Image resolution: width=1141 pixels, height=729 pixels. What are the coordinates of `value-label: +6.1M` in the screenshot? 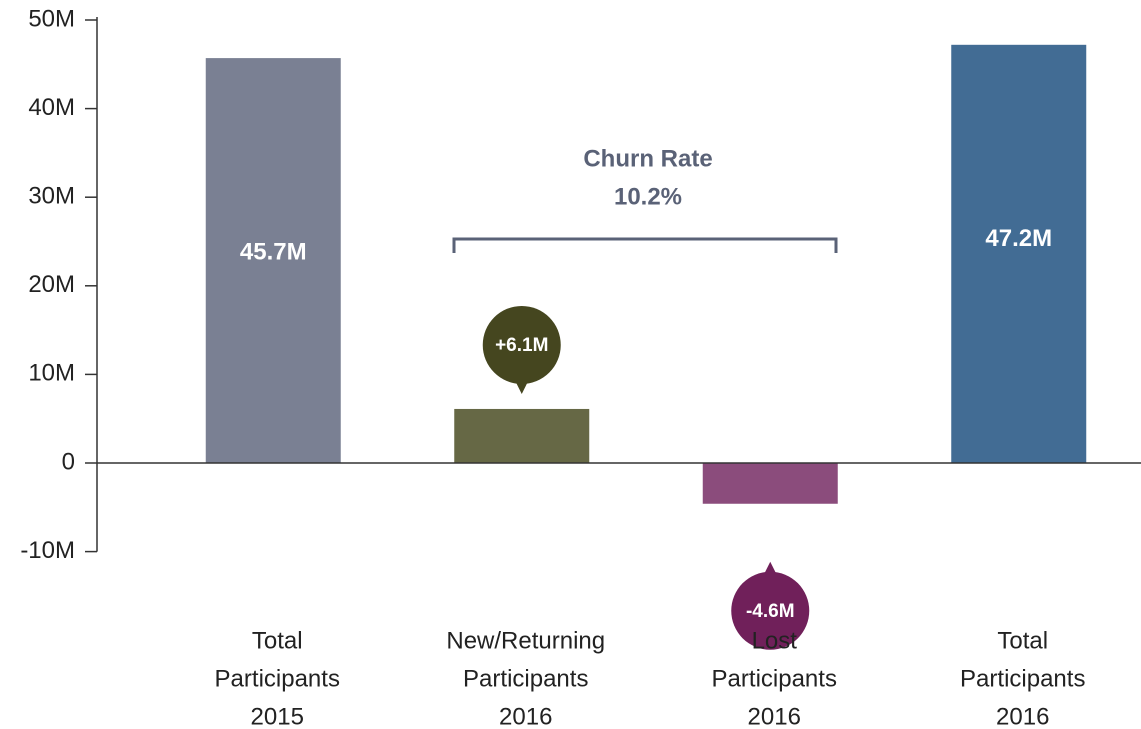 It's located at (521, 345).